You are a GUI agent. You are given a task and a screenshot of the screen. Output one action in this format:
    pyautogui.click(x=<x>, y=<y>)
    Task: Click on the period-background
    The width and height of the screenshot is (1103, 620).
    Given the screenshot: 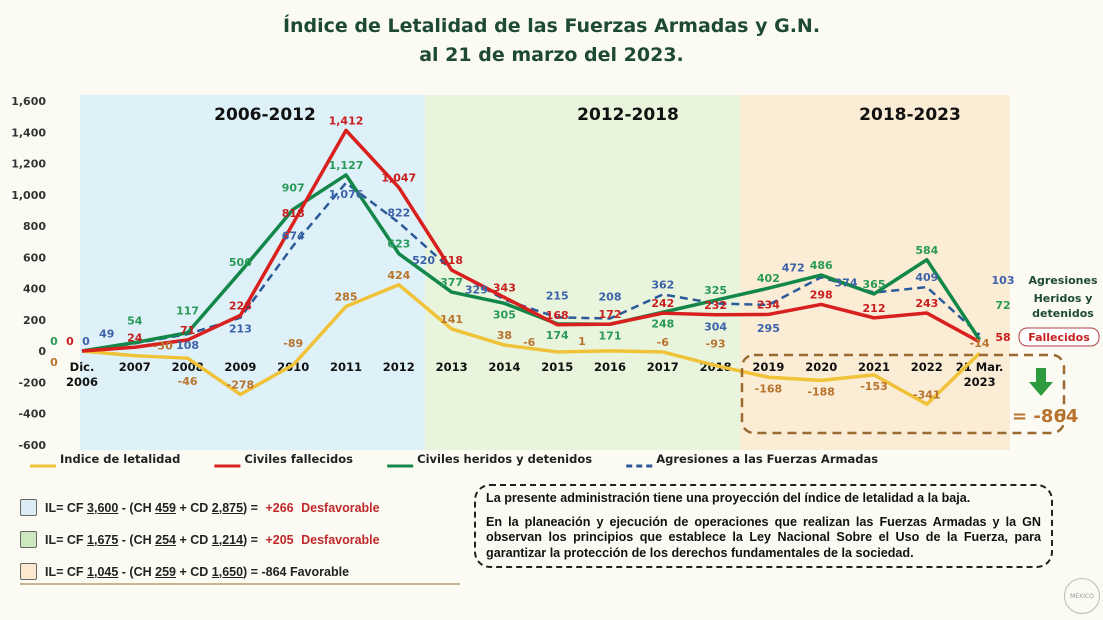 What is the action you would take?
    pyautogui.click(x=875, y=272)
    